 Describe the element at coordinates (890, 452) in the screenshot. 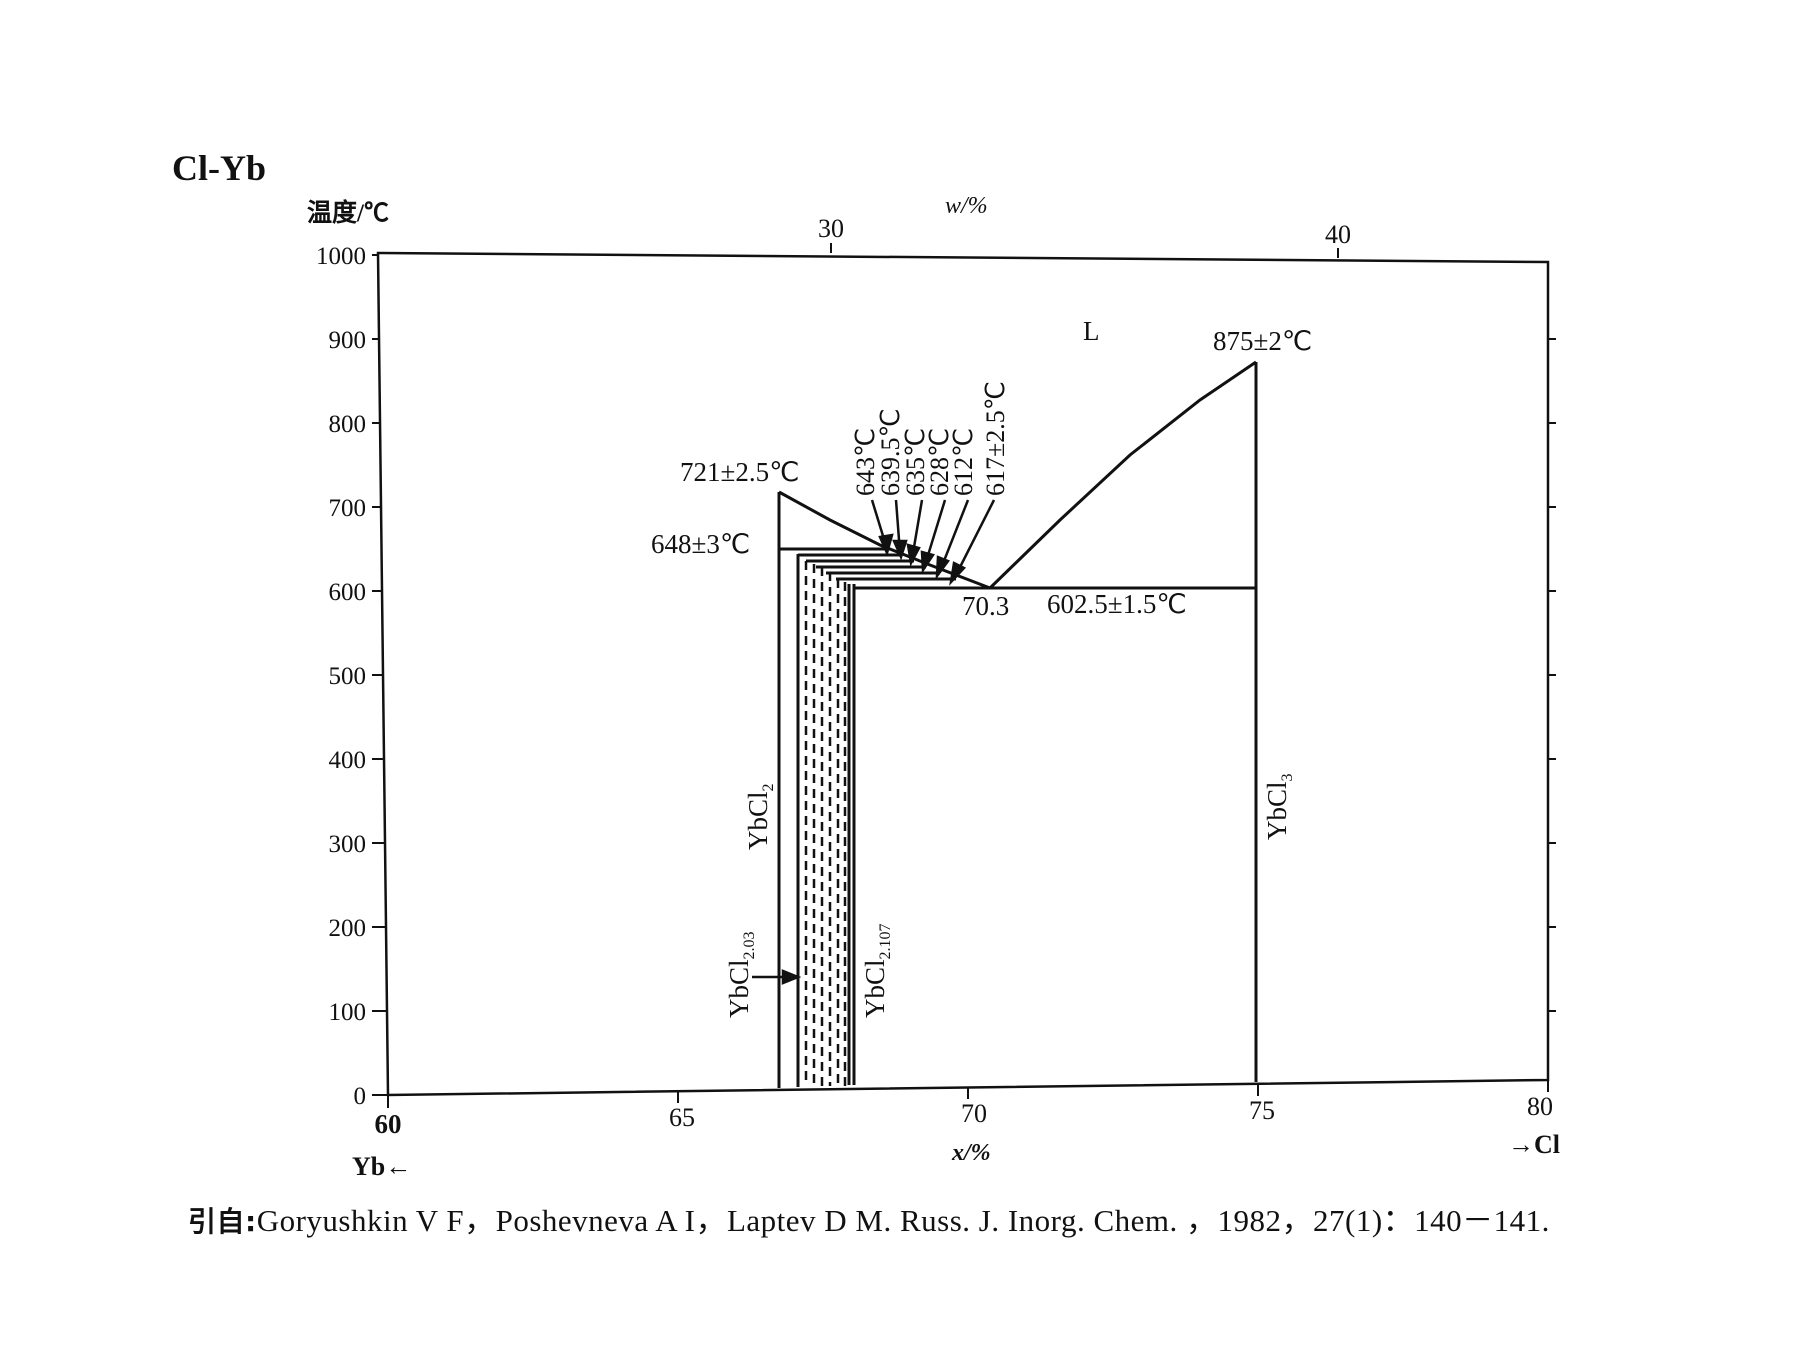

I see `label-639: 639.5℃` at that location.